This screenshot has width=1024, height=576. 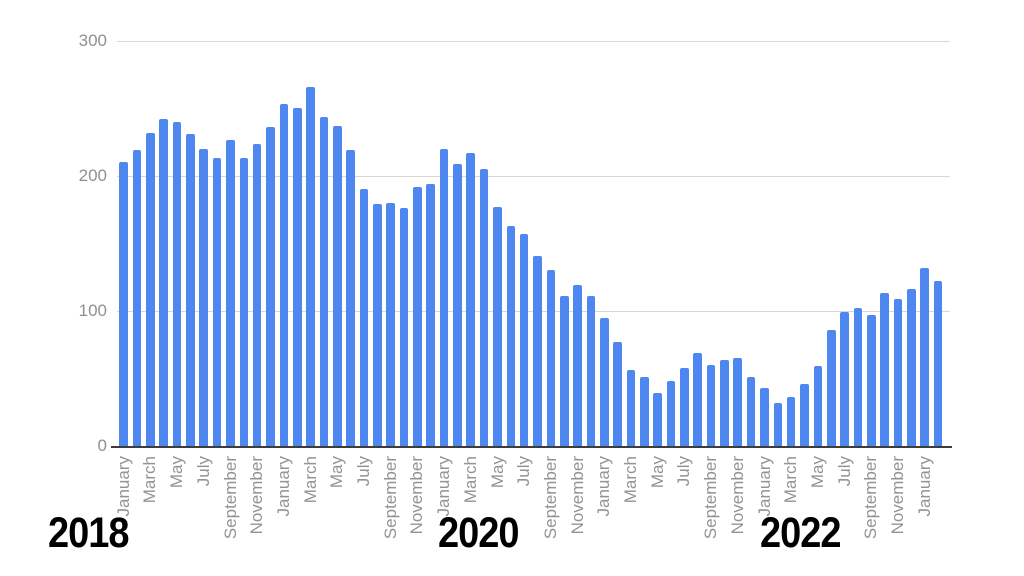 I want to click on bar-jan-2021, so click(x=604, y=382).